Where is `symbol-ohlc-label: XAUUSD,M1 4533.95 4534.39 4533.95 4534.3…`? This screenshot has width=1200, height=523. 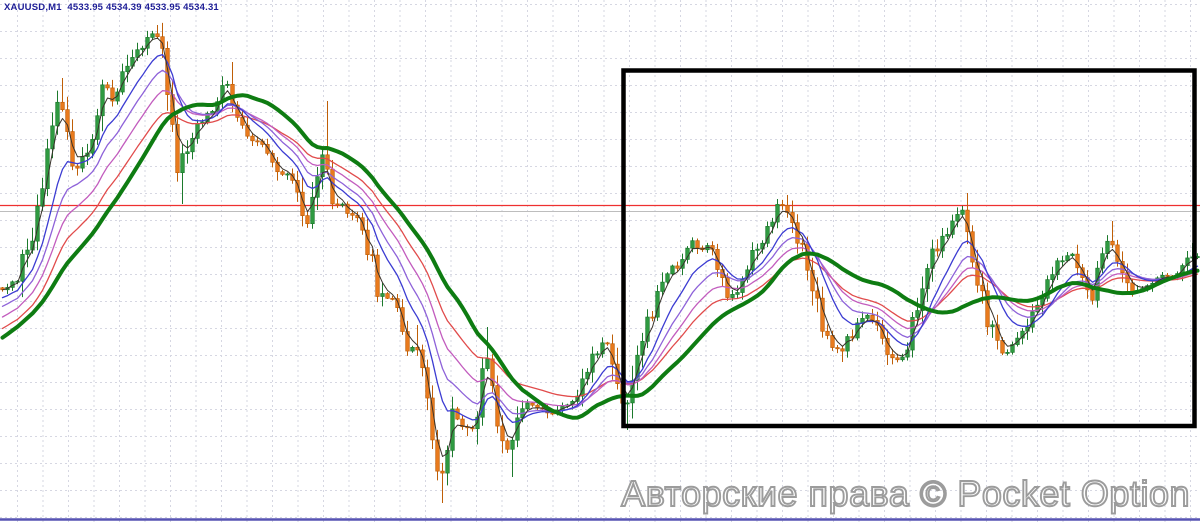 symbol-ohlc-label: XAUUSD,M1 4533.95 4534.39 4533.95 4534.3… is located at coordinates (111, 7).